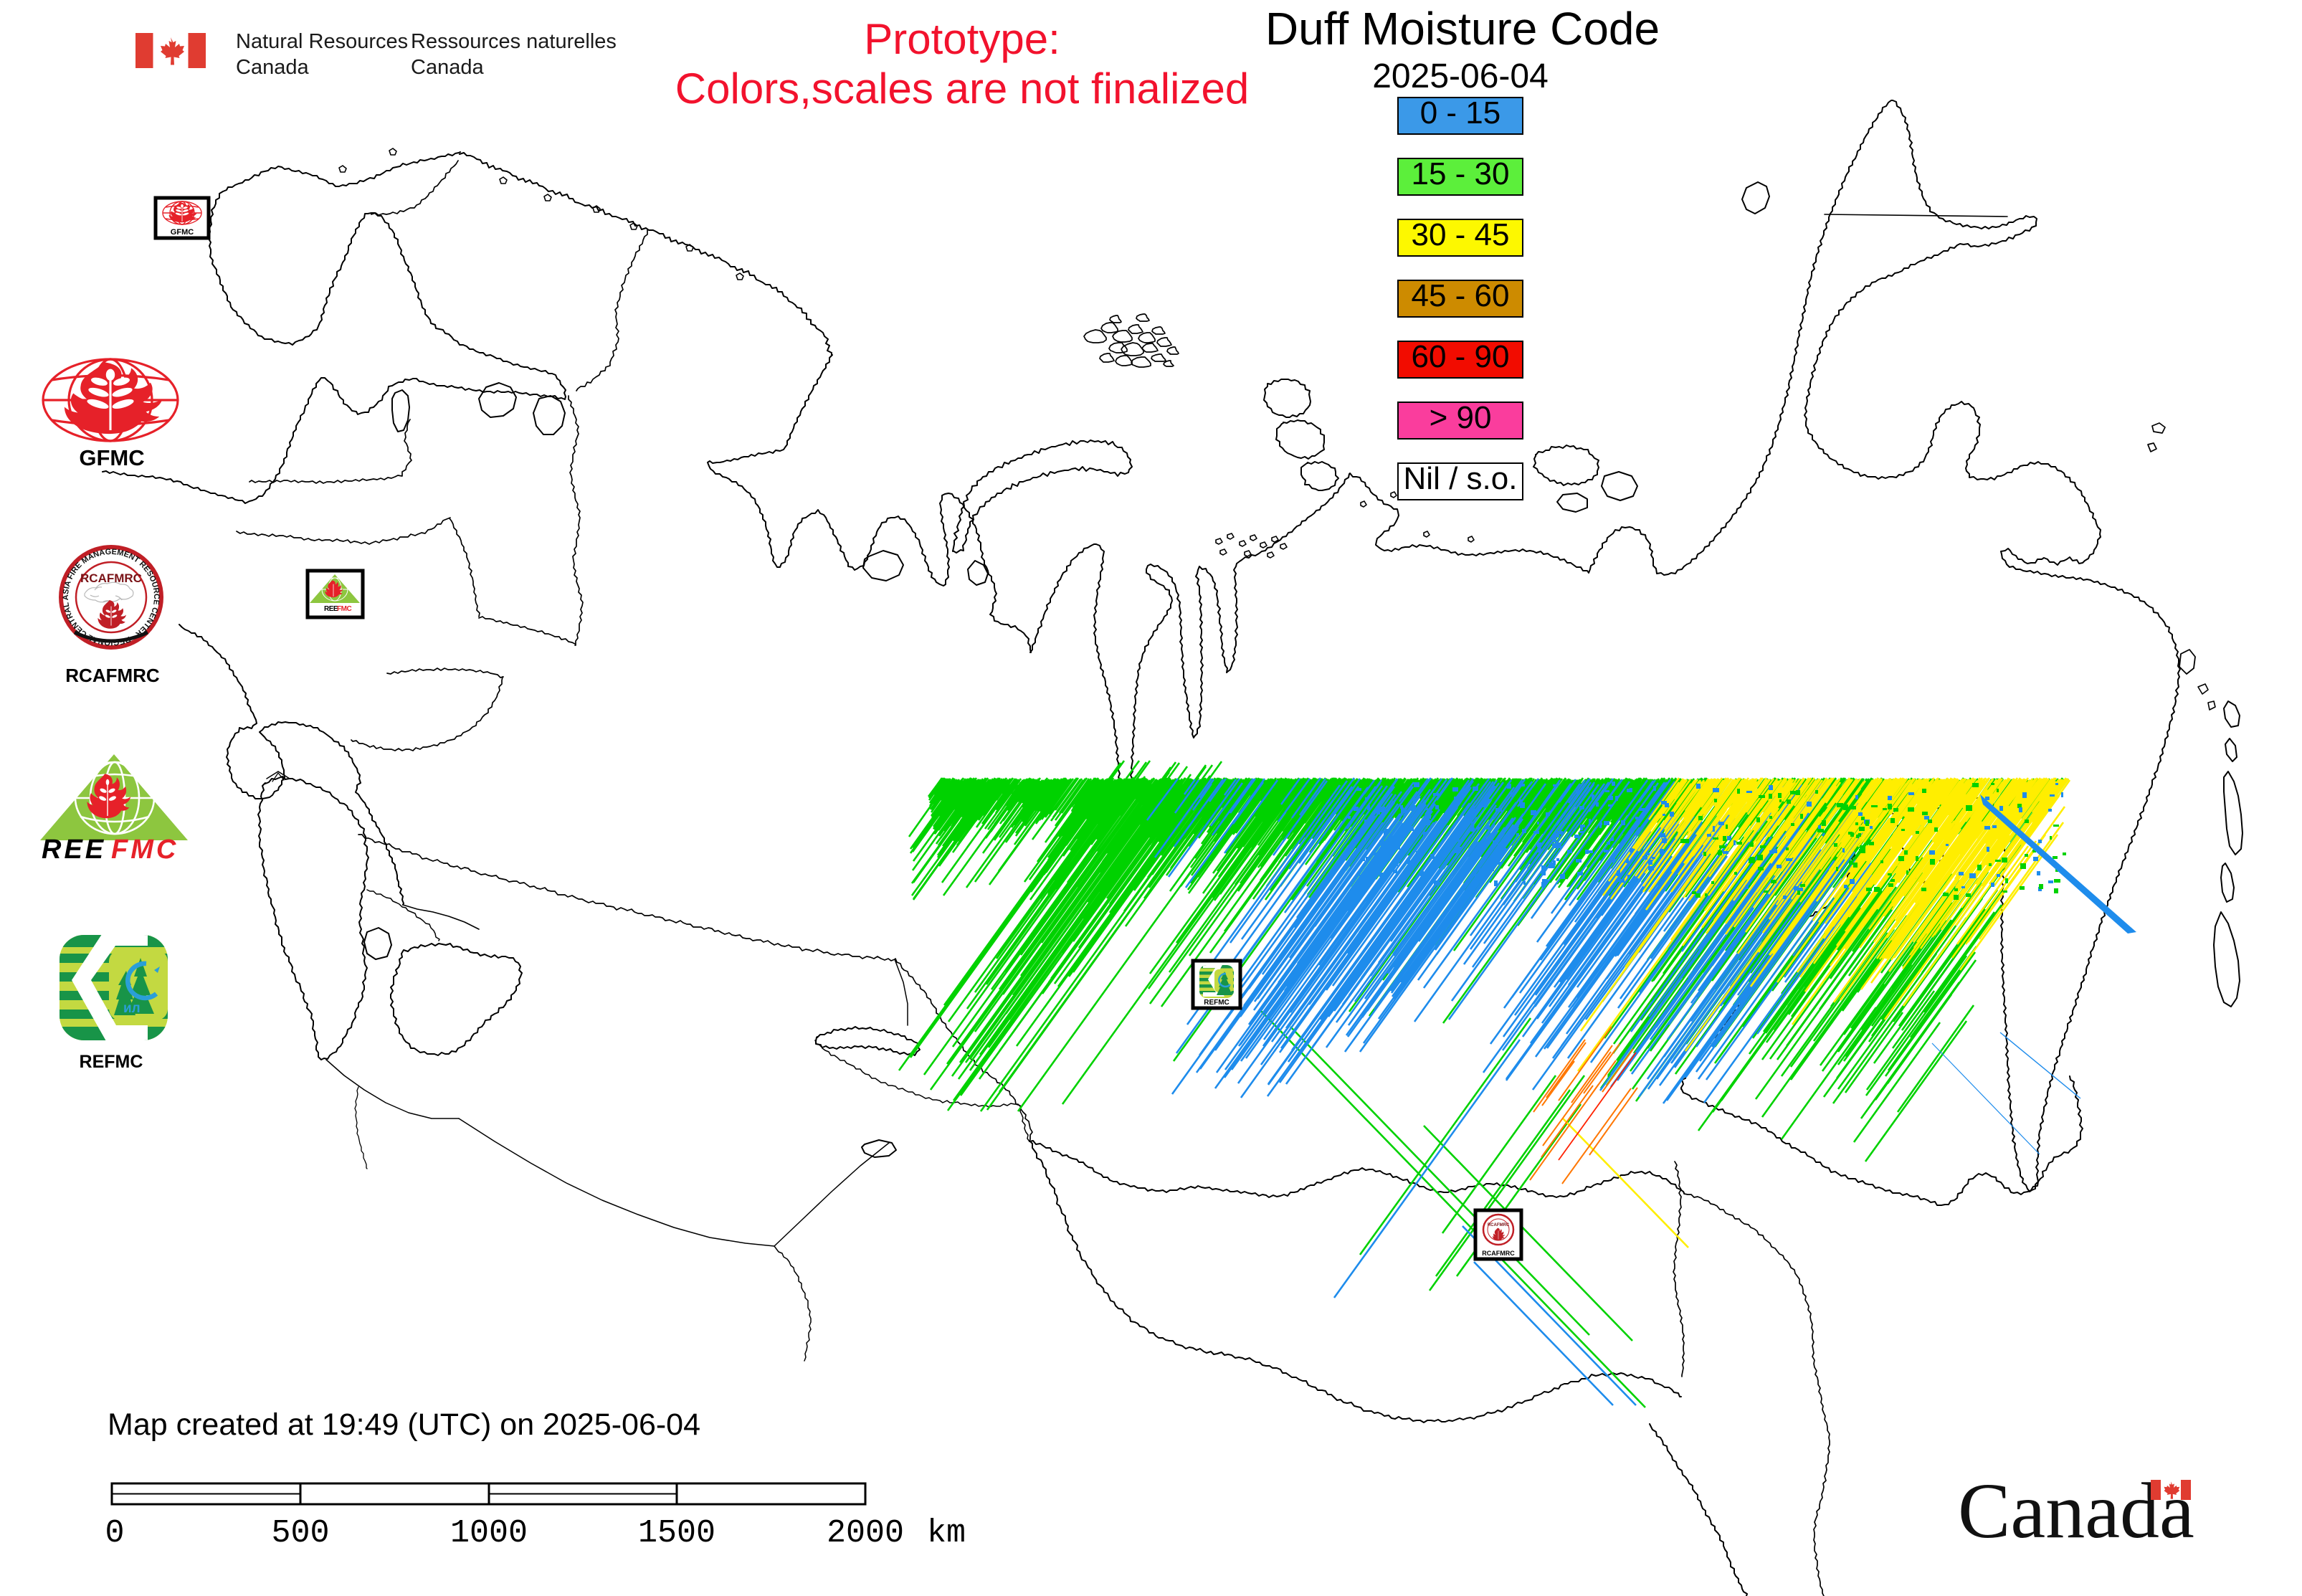 This screenshot has width=2302, height=1596. Describe the element at coordinates (1461, 234) in the screenshot. I see `svg-text: 30 - 45` at that location.